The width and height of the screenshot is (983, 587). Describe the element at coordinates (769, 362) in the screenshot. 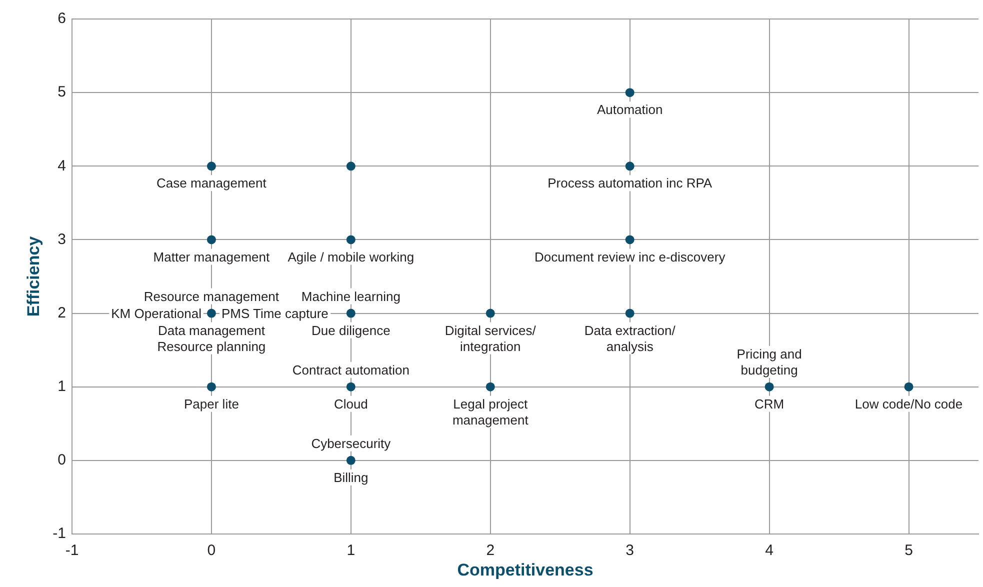

I see `annotation: Pricing and budgeting` at that location.